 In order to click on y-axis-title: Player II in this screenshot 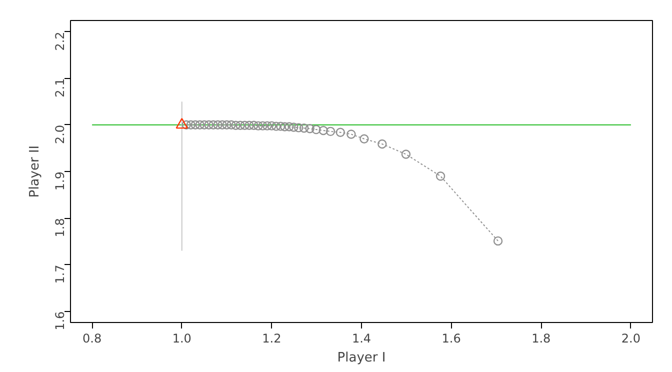, I will do `click(35, 171)`.